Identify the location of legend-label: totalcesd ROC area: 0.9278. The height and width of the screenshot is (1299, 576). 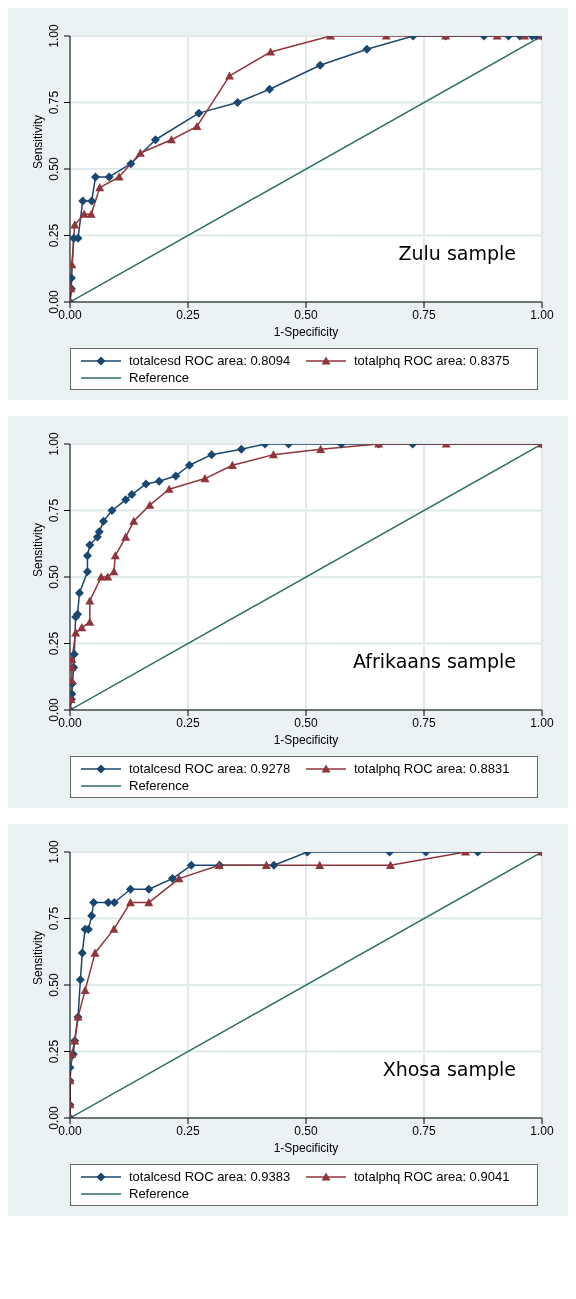
(210, 768).